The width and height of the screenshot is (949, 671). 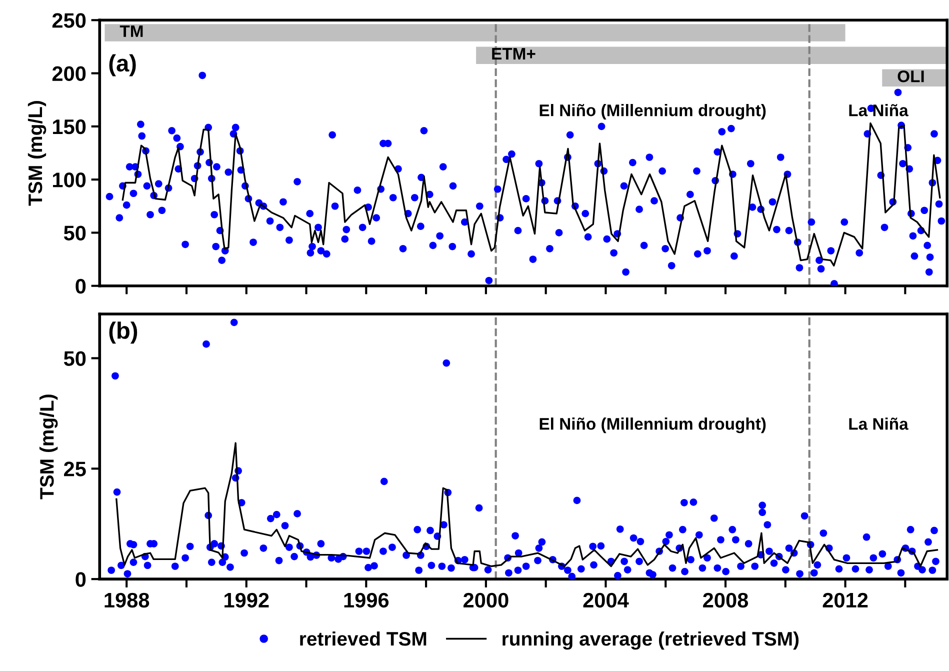 What do you see at coordinates (75, 469) in the screenshot?
I see `y-tick-label: 25` at bounding box center [75, 469].